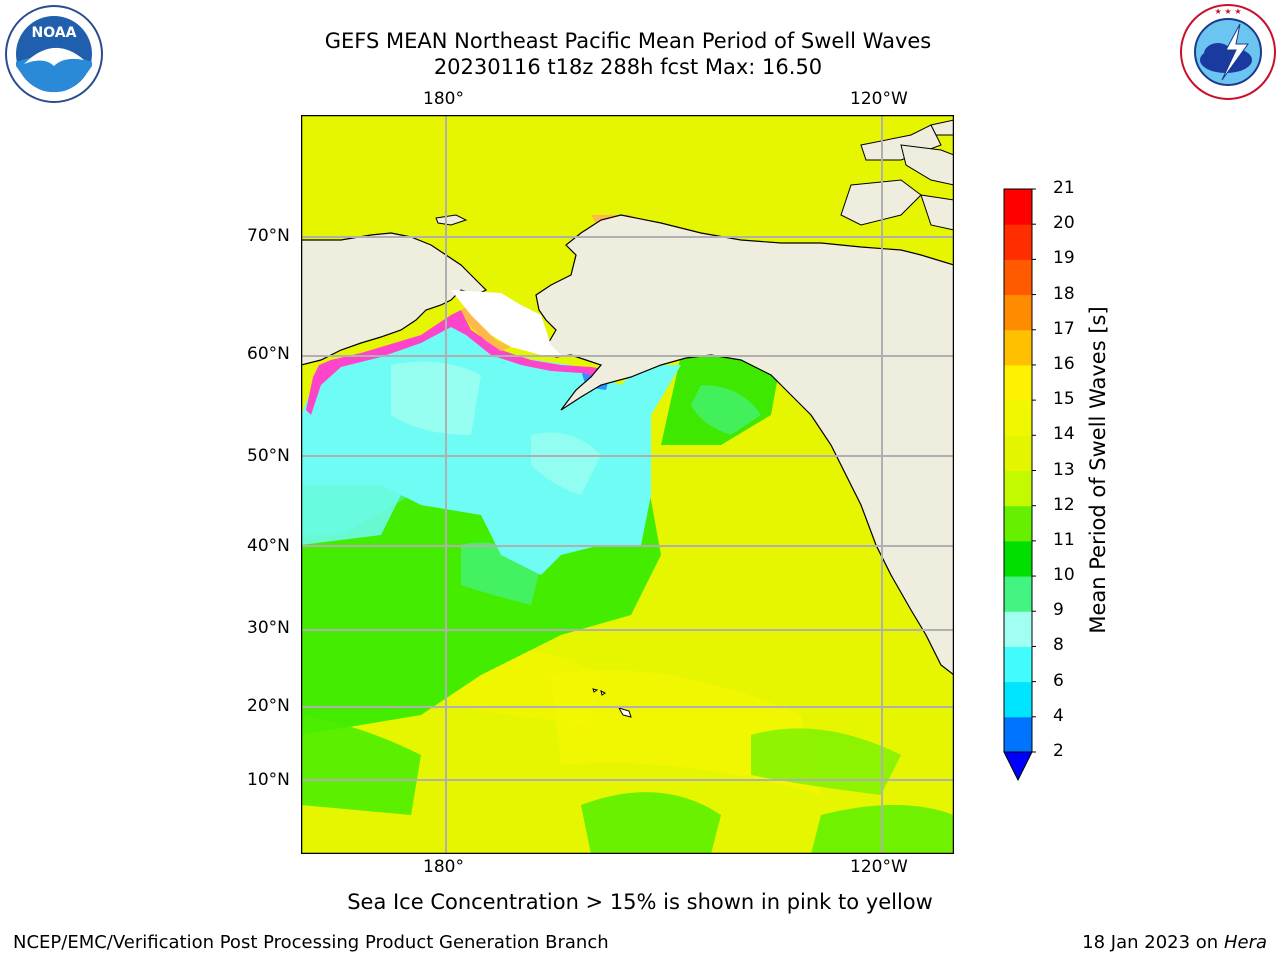  Describe the element at coordinates (1245, 942) in the screenshot. I see `footer-machine: Hera` at that location.